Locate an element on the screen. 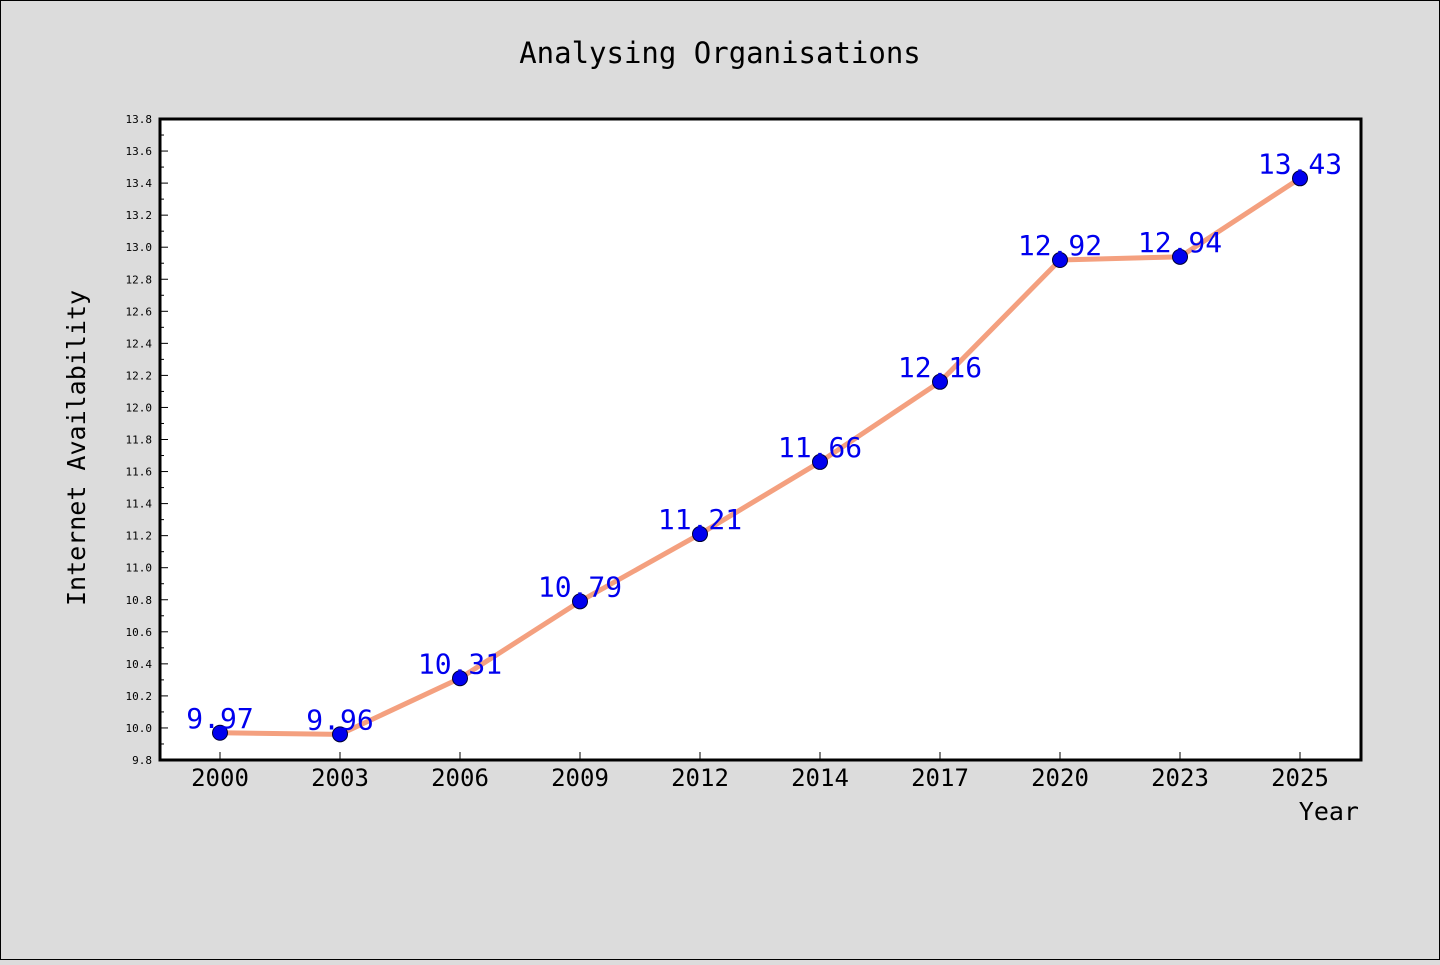 Image resolution: width=1440 pixels, height=965 pixels. y-tick-label: 12.6 is located at coordinates (139, 311).